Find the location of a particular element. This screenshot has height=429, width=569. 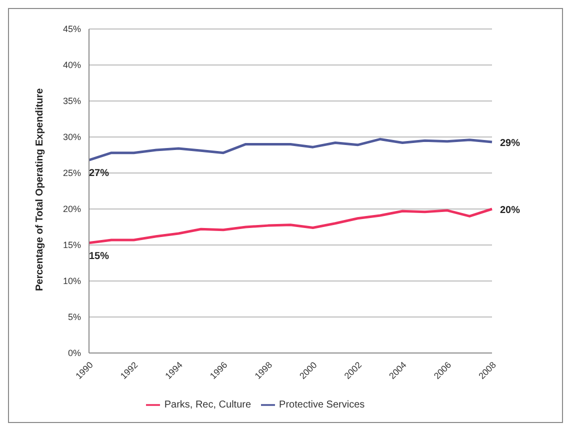

data-label: 15% is located at coordinates (99, 256).